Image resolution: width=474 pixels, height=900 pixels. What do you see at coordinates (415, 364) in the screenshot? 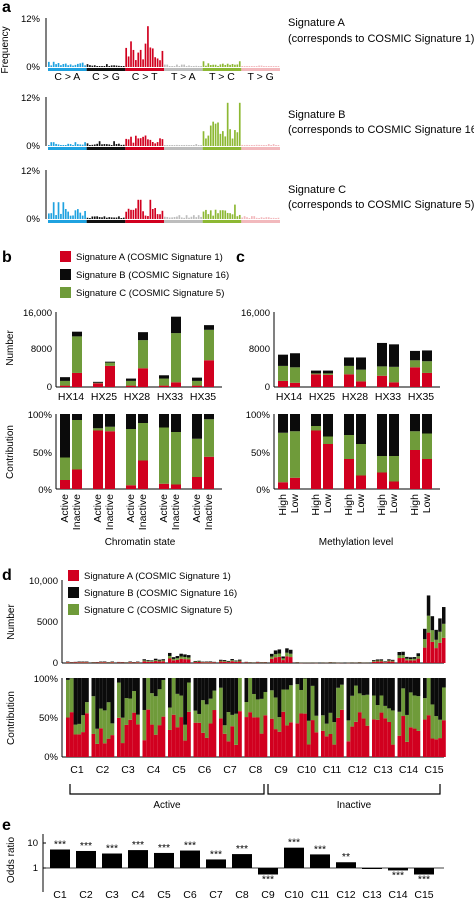
I see `c-number-bar-8-s1` at bounding box center [415, 364].